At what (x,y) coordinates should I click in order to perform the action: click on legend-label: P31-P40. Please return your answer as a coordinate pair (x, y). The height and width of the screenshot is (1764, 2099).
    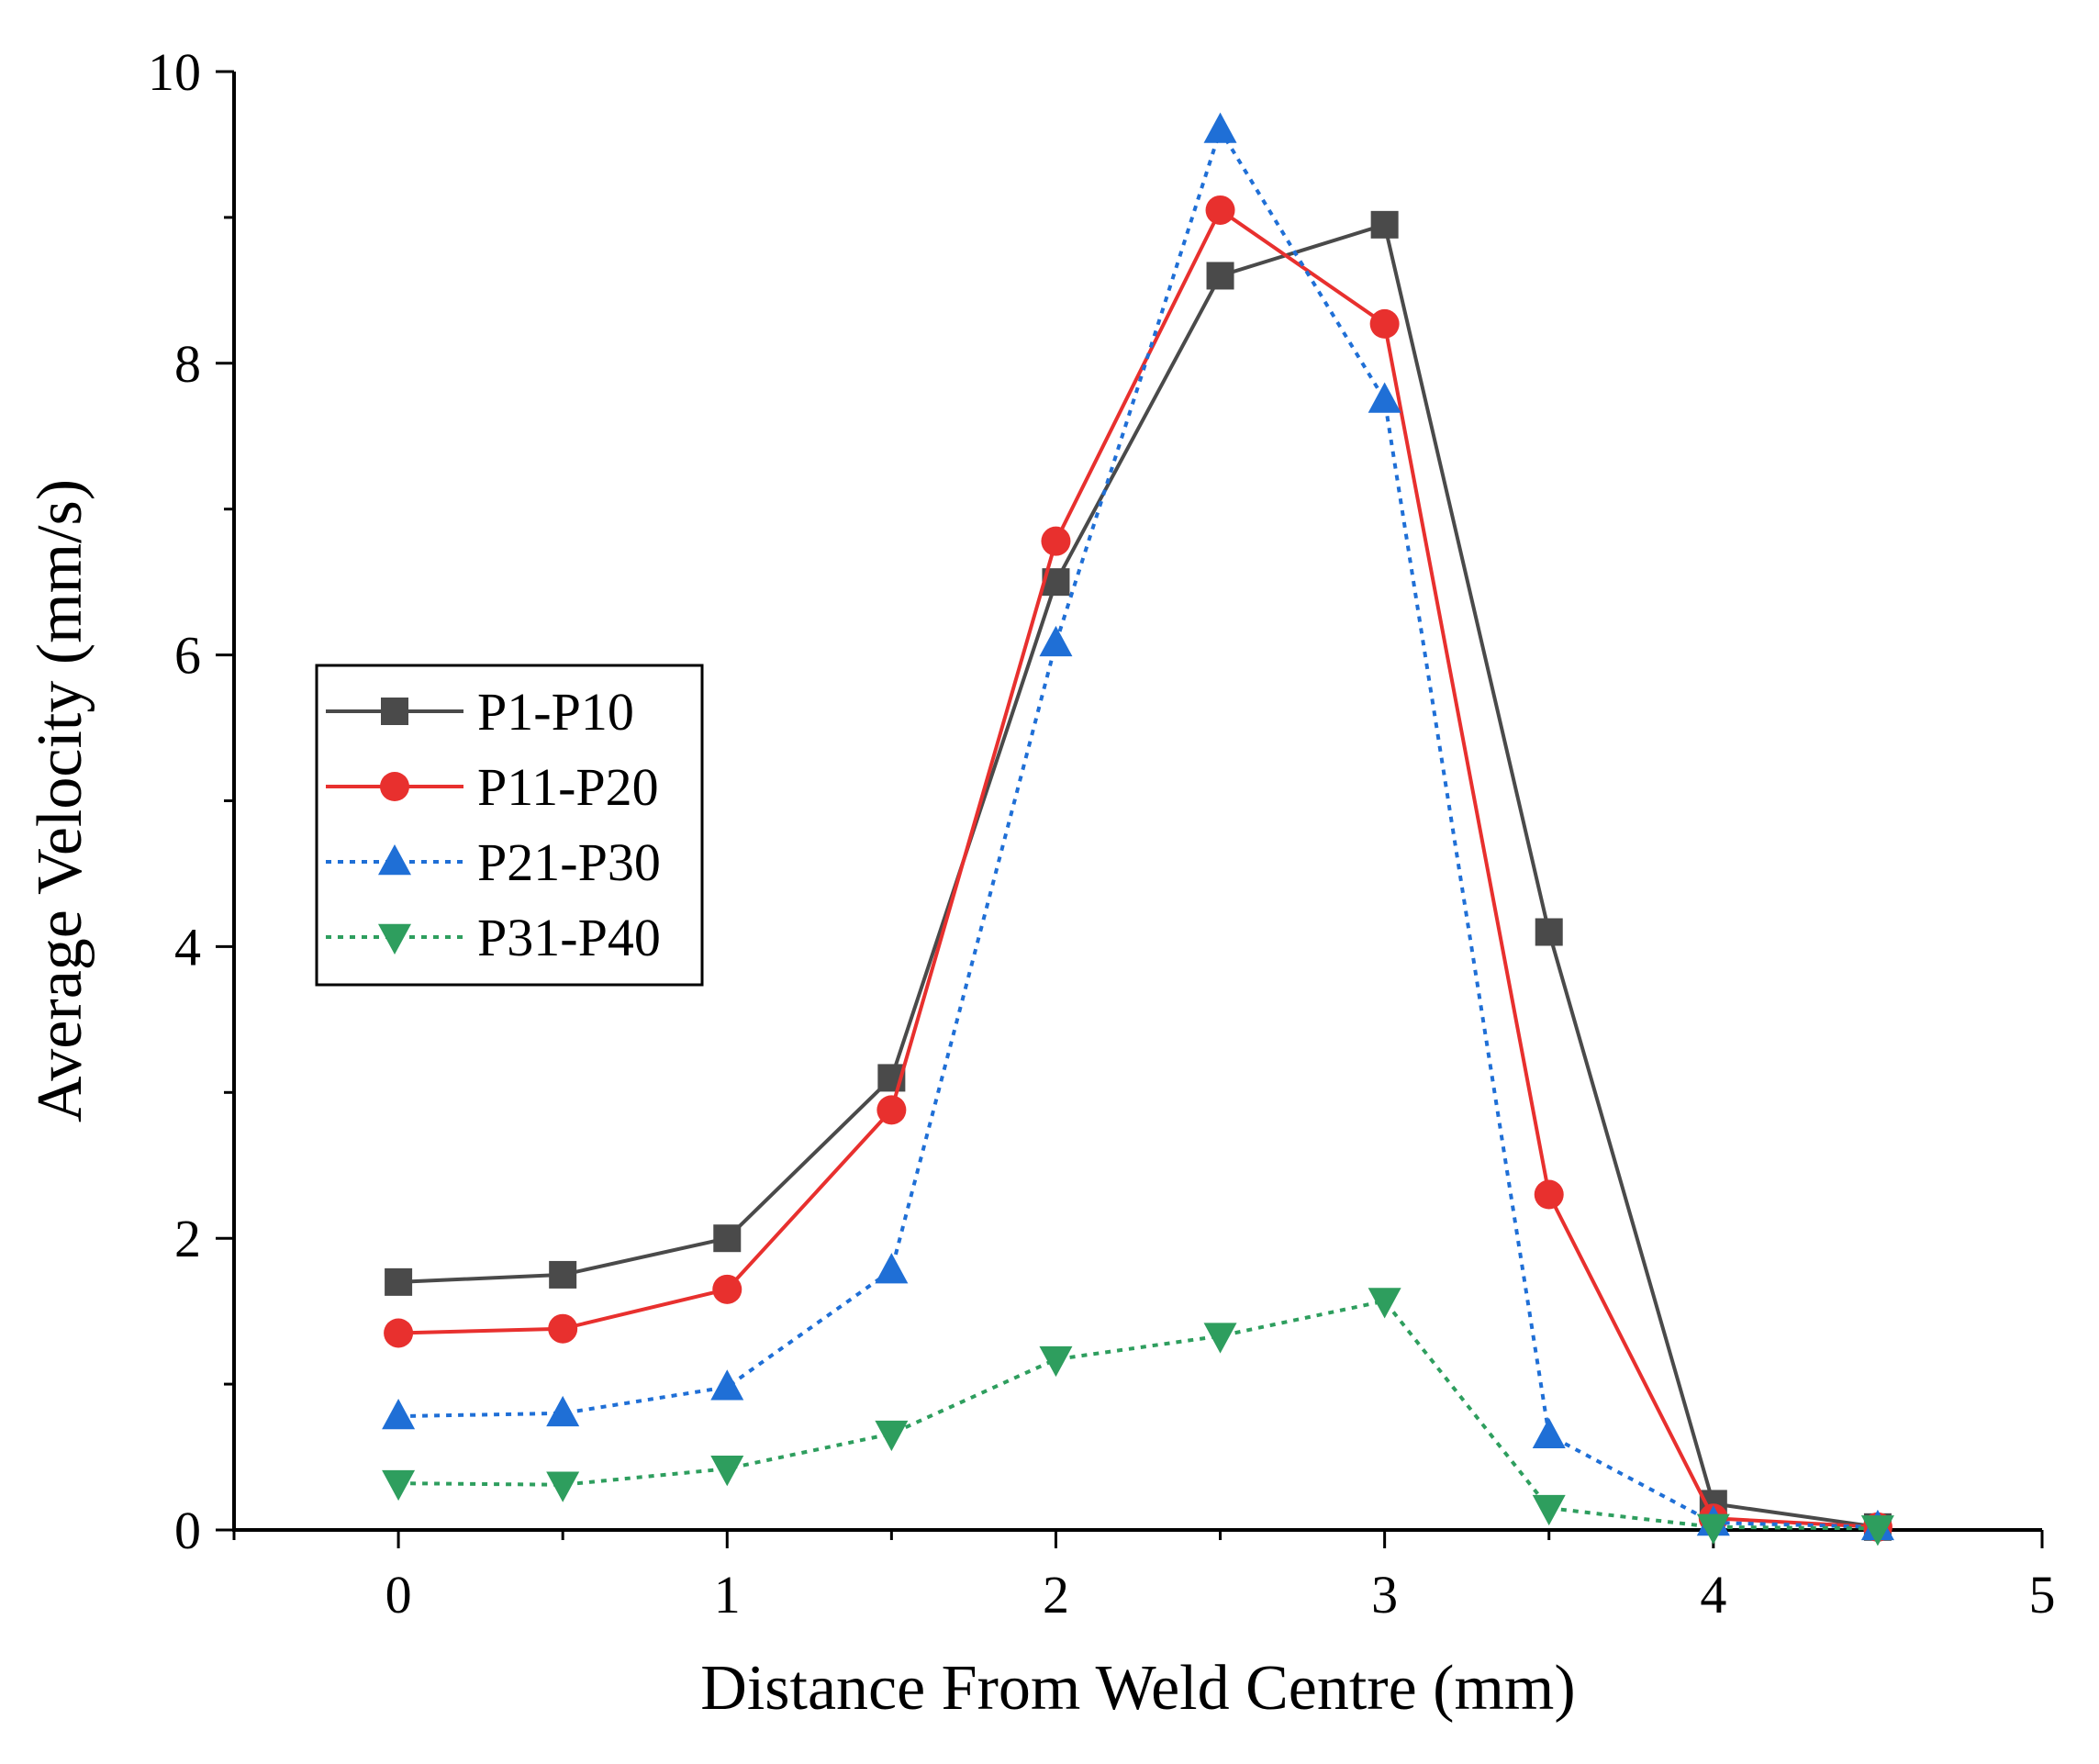
    Looking at the image, I should click on (569, 937).